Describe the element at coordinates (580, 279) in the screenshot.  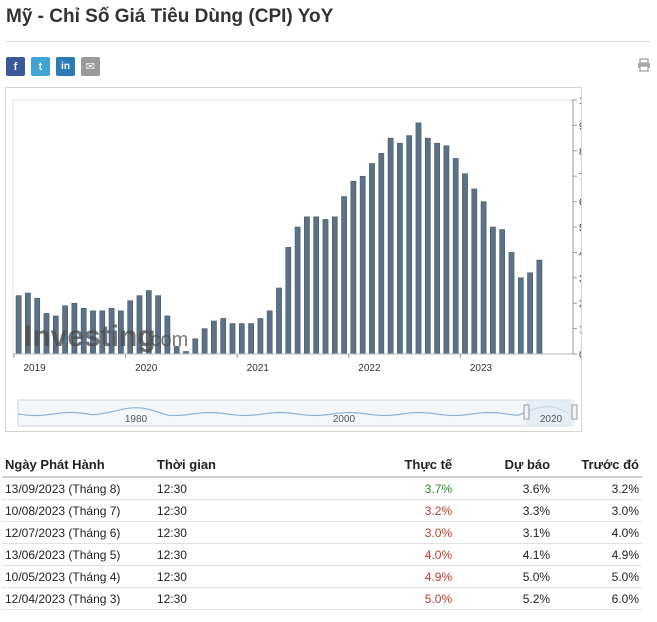
I see `y-tick-label: 3` at that location.